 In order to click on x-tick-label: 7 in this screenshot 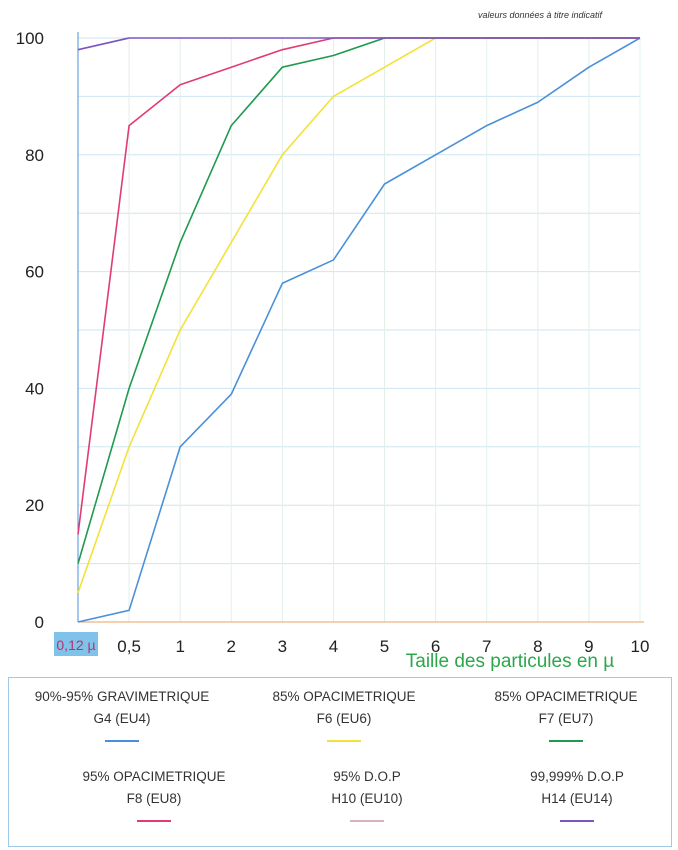, I will do `click(486, 646)`.